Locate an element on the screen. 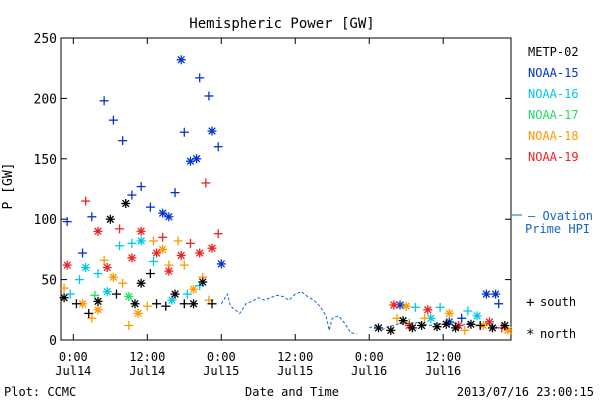  x-tick-label-time: 12:00 is located at coordinates (295, 357).